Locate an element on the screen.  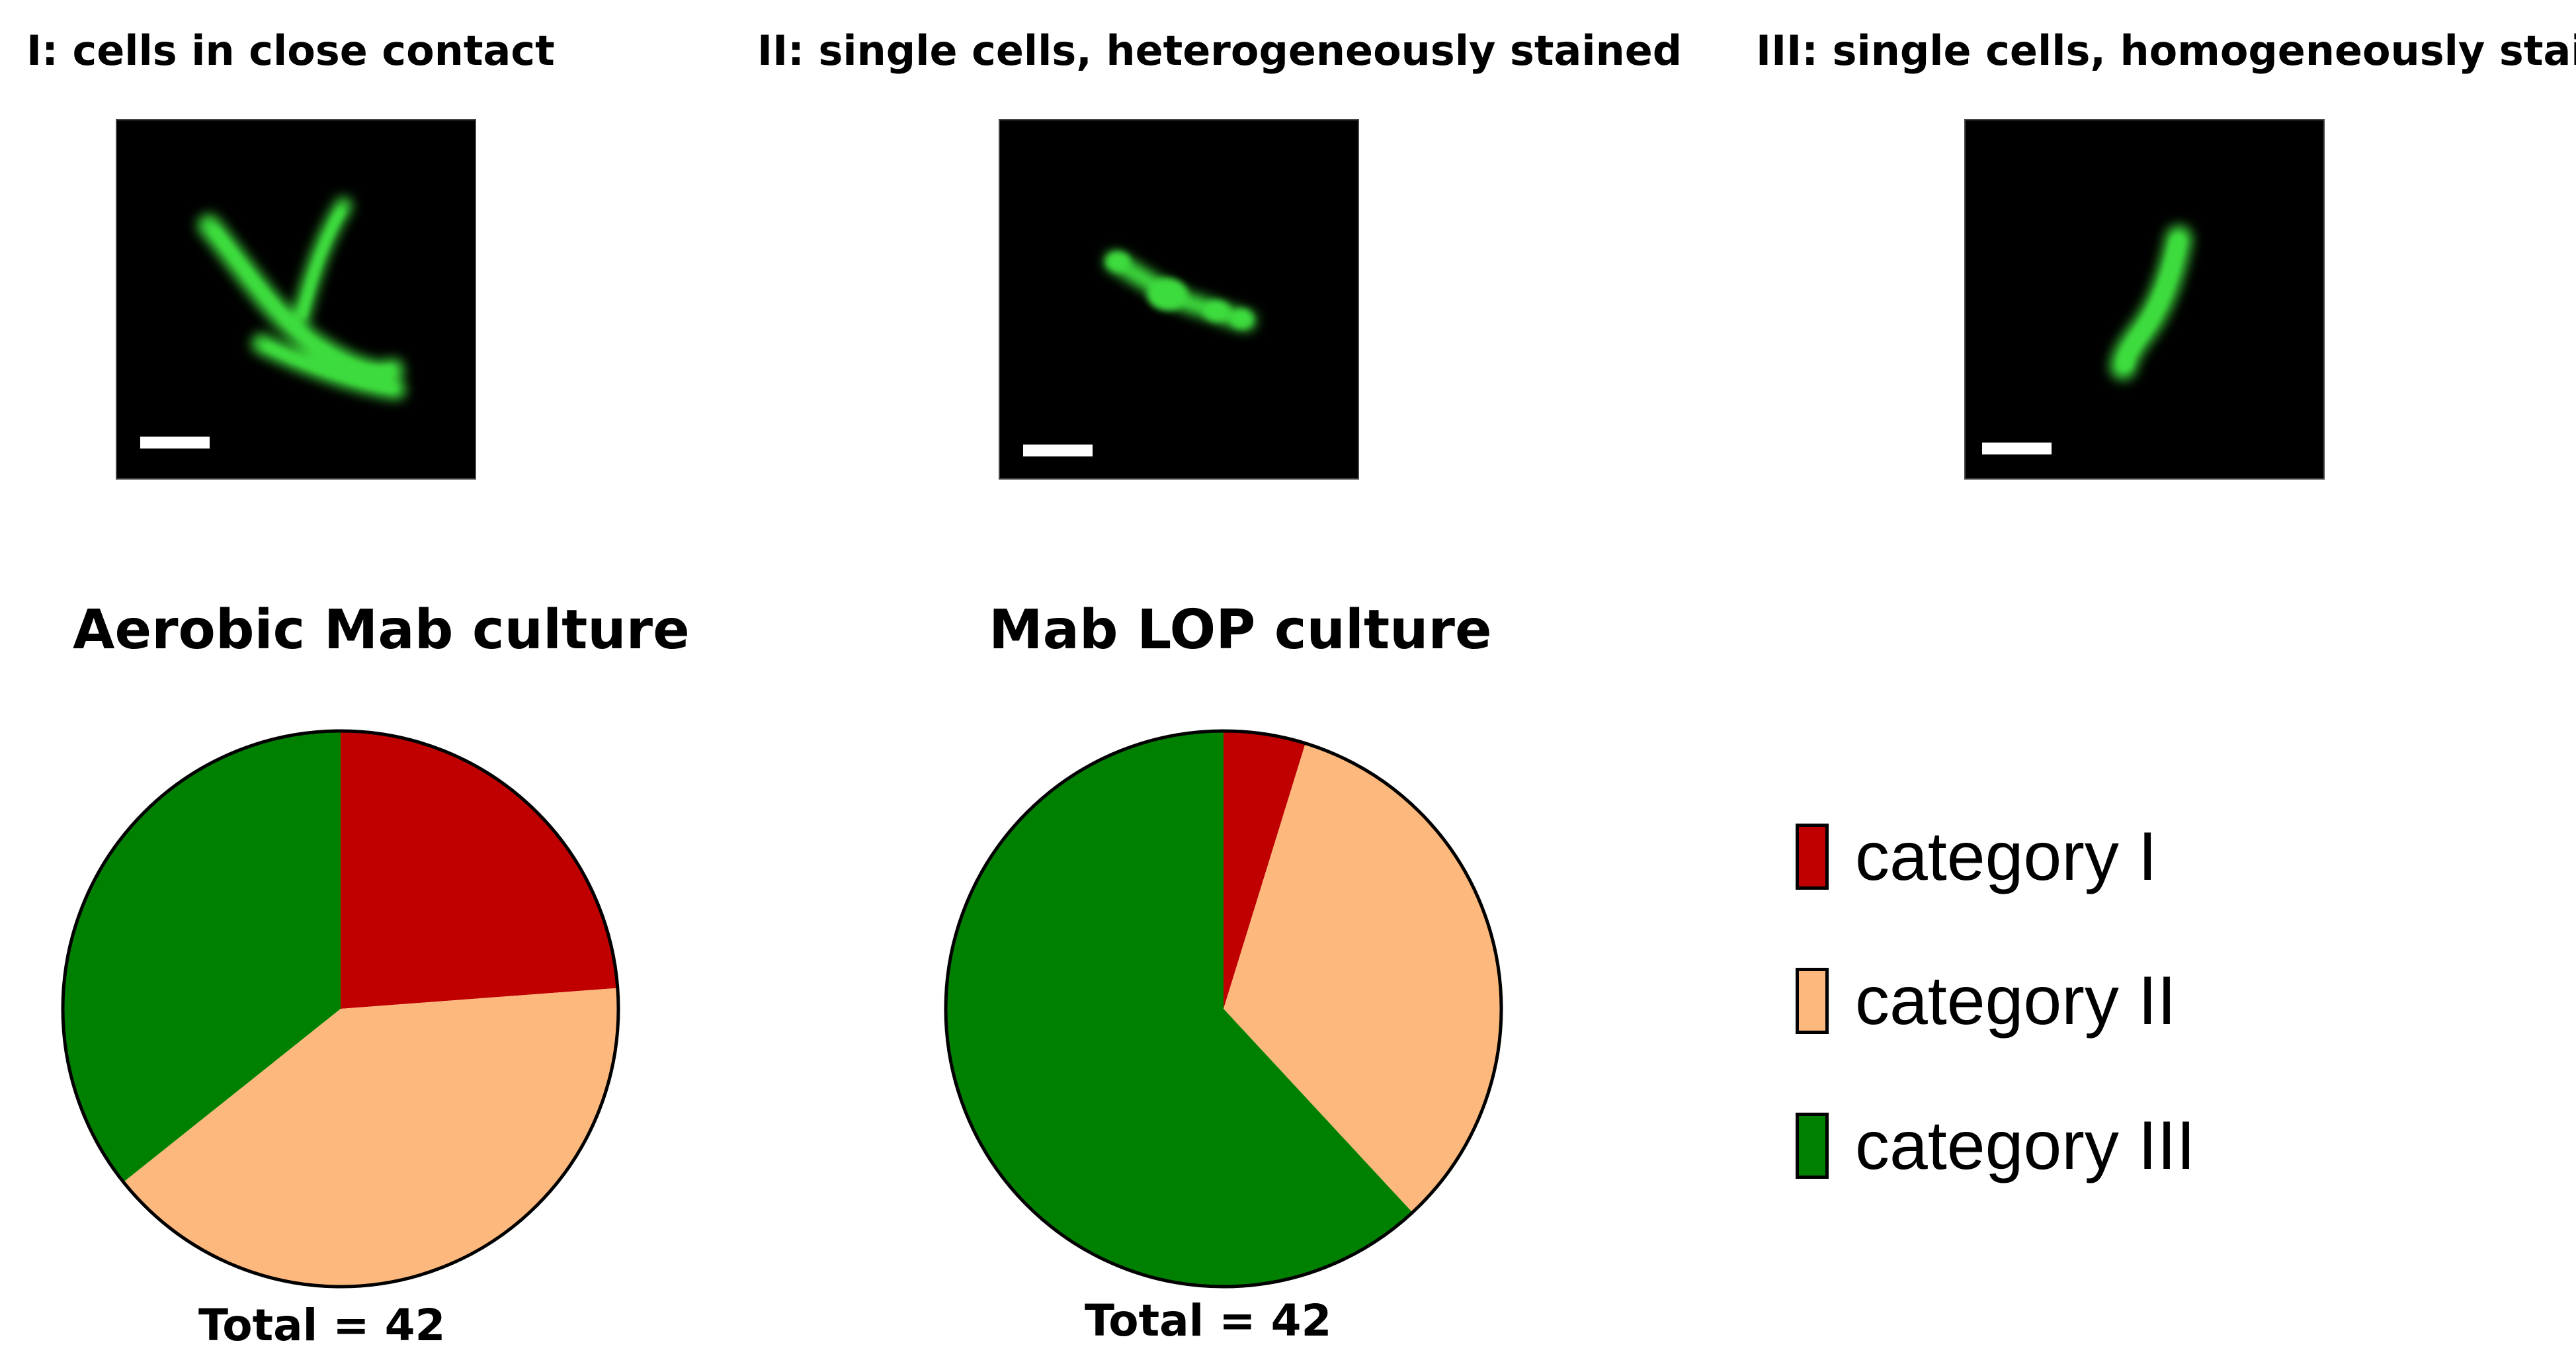
pie-chart-aerobic is located at coordinates (340, 1009).